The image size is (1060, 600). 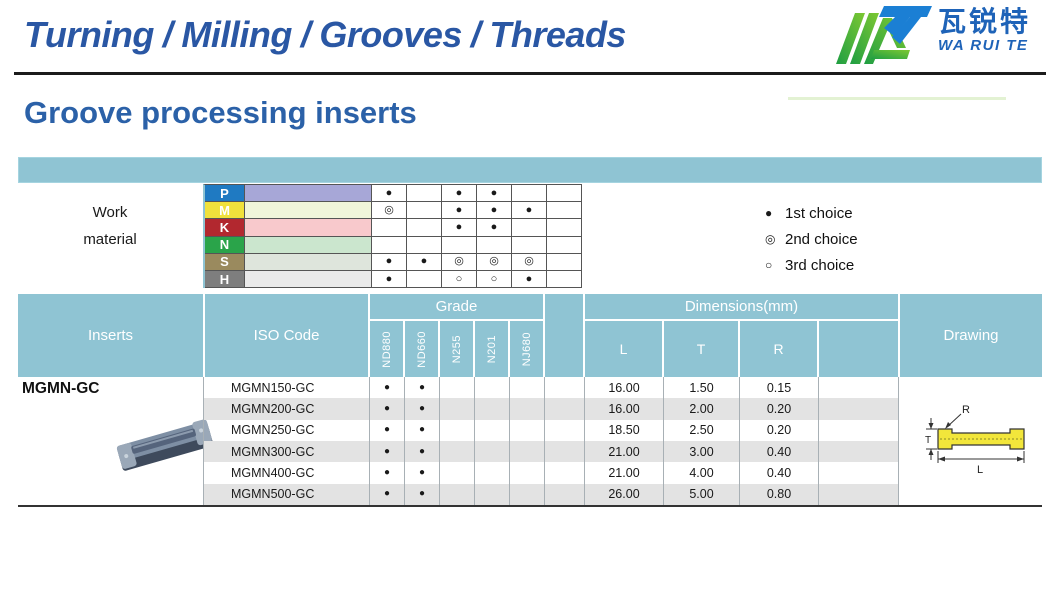 I want to click on brand-name-chinese: 瓦锐特, so click(x=985, y=21).